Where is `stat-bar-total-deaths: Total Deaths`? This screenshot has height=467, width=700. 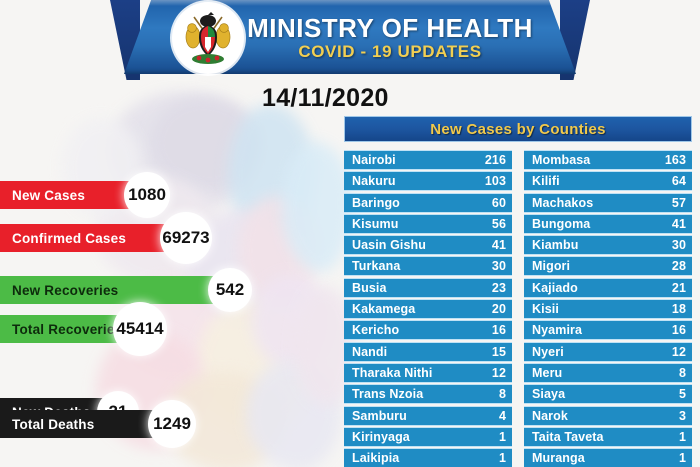
stat-bar-total-deaths: Total Deaths is located at coordinates (84, 424).